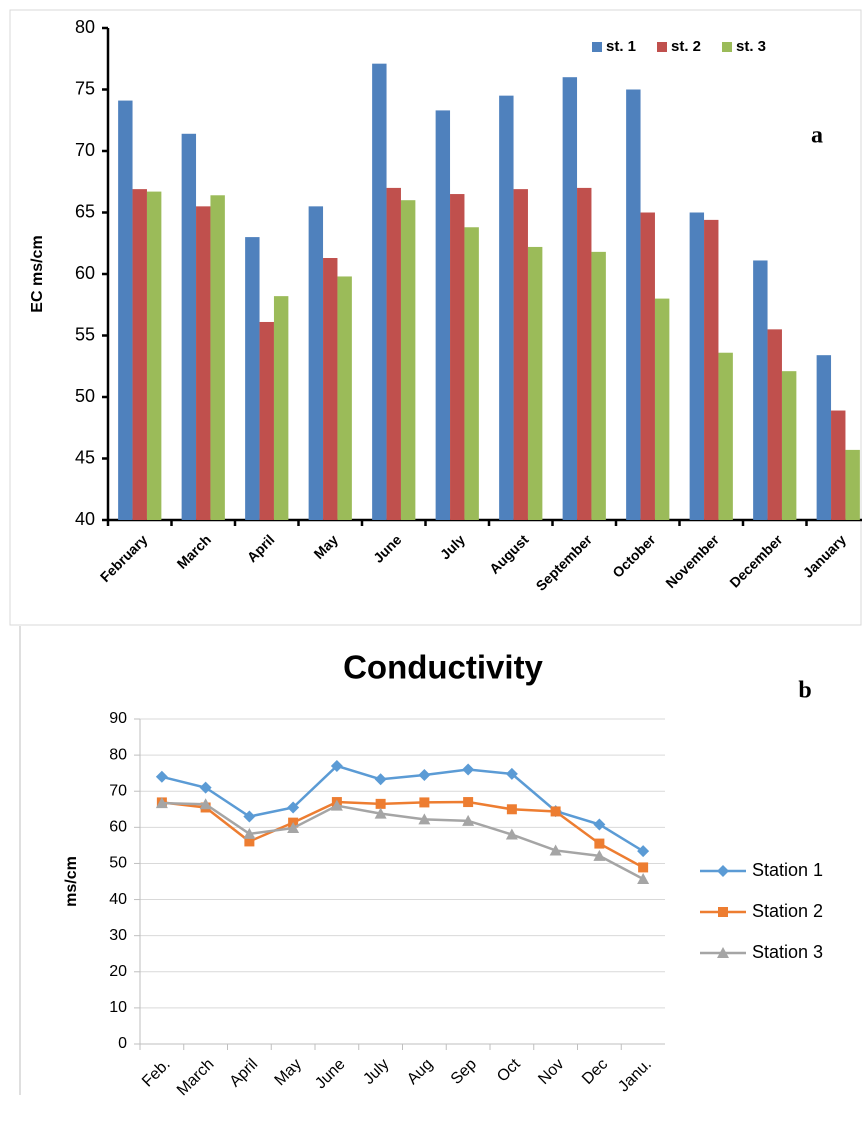 This screenshot has width=862, height=1123. Describe the element at coordinates (85, 211) in the screenshot. I see `y-tick-label: 65` at that location.